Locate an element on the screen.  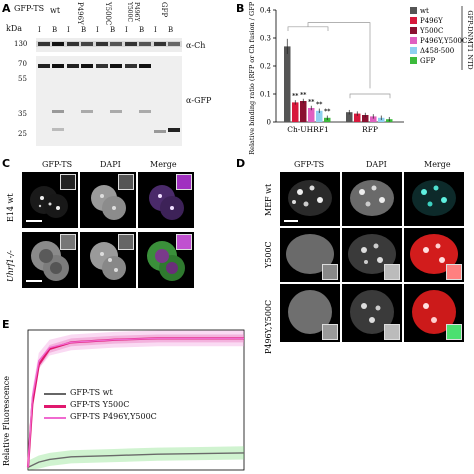
legend-wt-swatch is located at coordinates (55, 394).